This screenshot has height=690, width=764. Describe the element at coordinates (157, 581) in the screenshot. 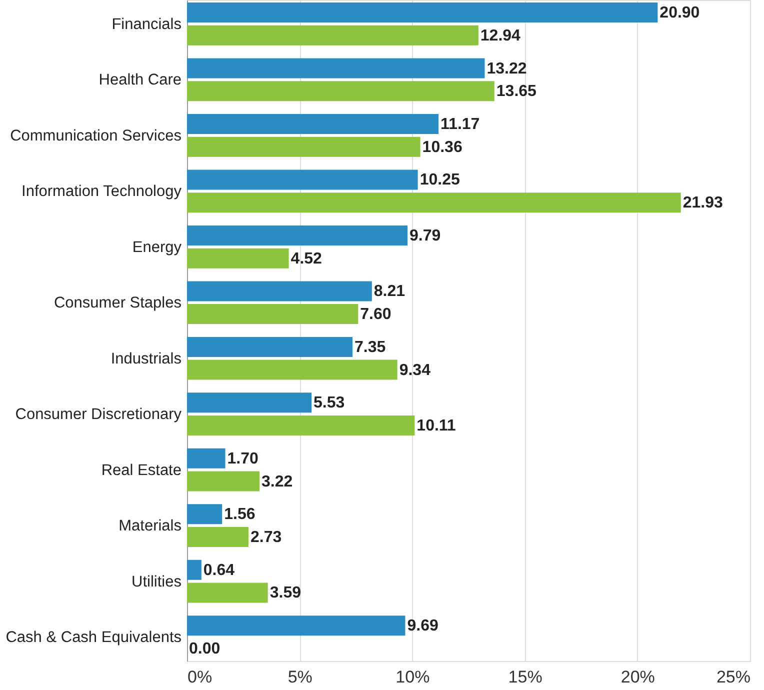

I see `y-tick-label: Utilities` at that location.